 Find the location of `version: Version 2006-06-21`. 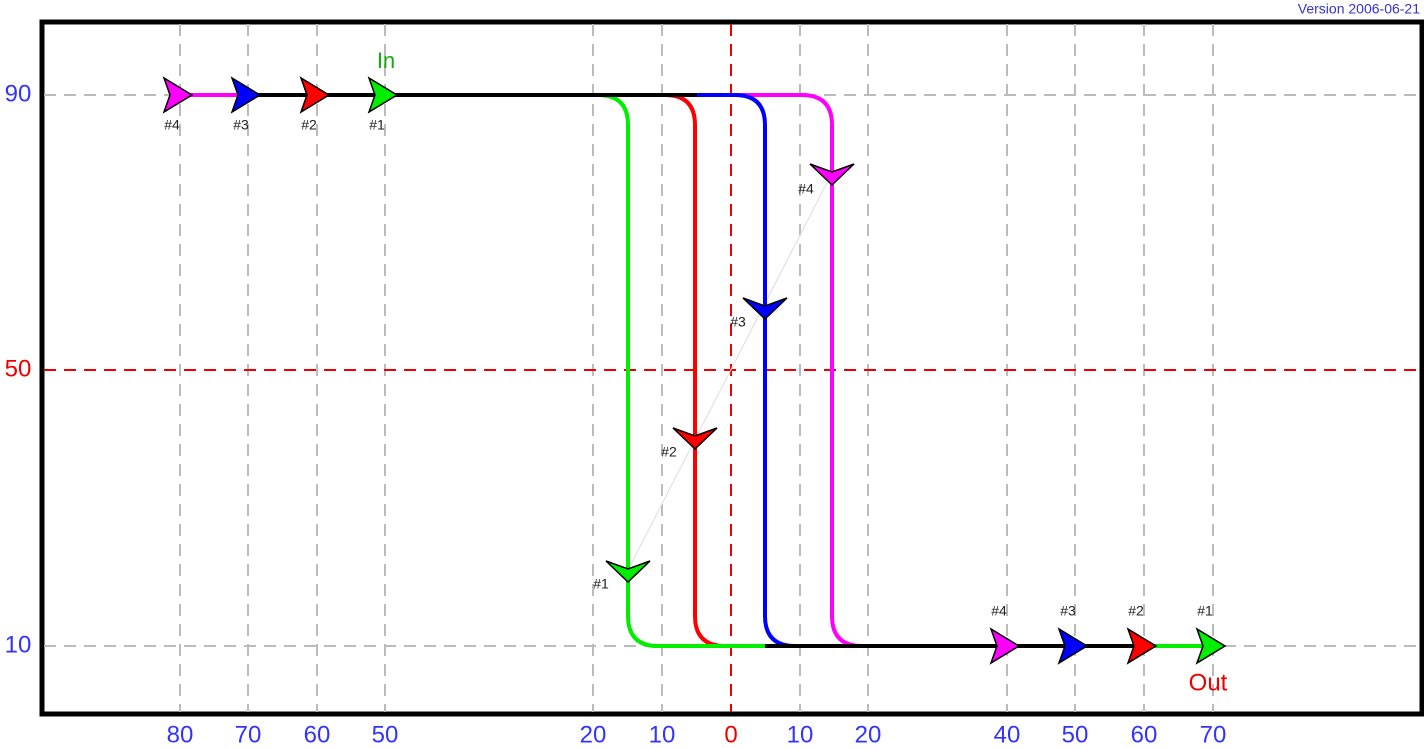

version: Version 2006-06-21 is located at coordinates (1359, 9).